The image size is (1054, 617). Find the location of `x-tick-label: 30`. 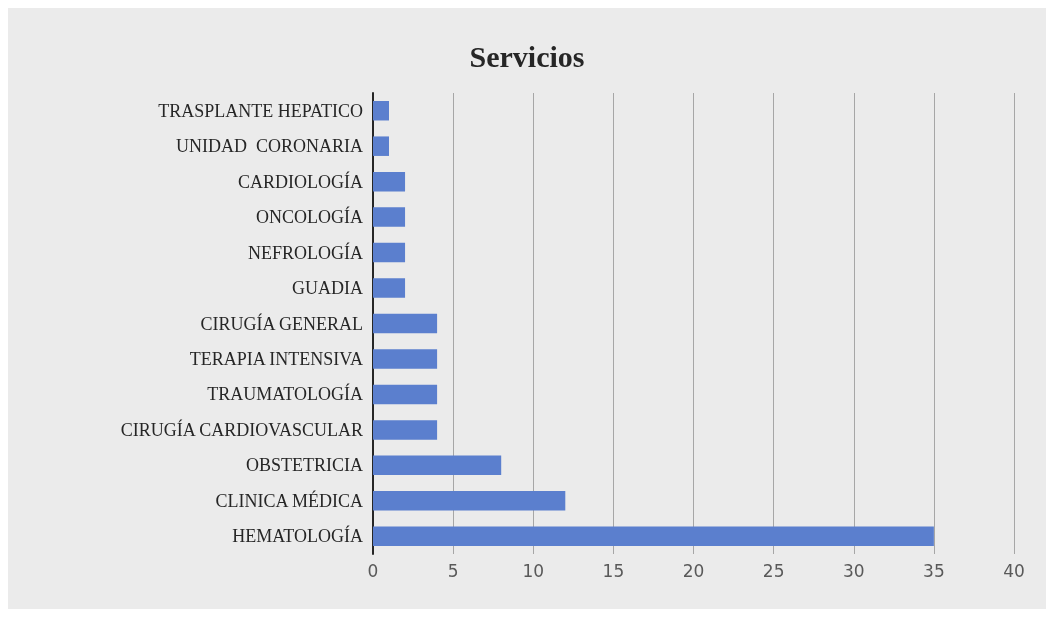

x-tick-label: 30 is located at coordinates (853, 570).